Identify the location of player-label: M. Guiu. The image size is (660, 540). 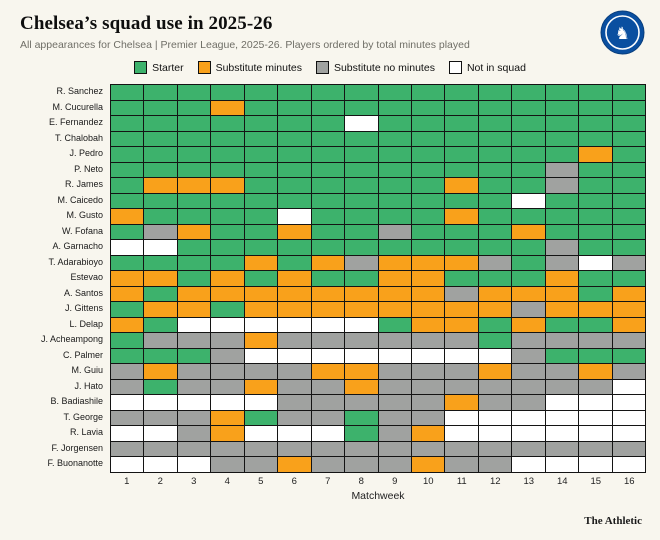
(87, 370).